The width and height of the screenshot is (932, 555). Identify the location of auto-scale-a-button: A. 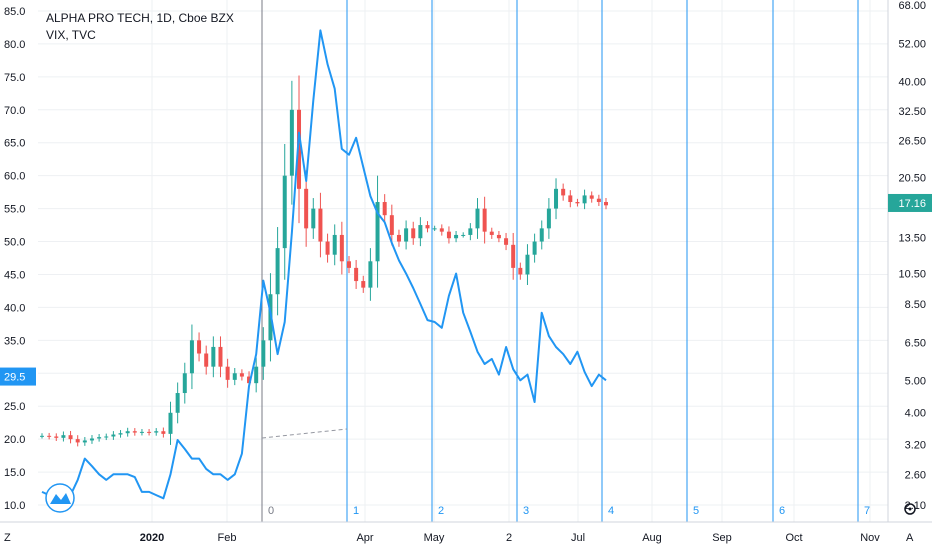
(910, 538).